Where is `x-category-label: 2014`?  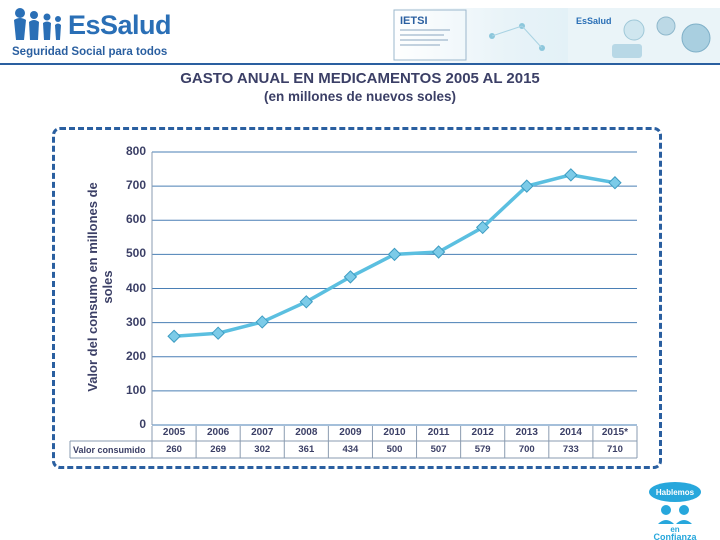
x-category-label: 2014 is located at coordinates (570, 432).